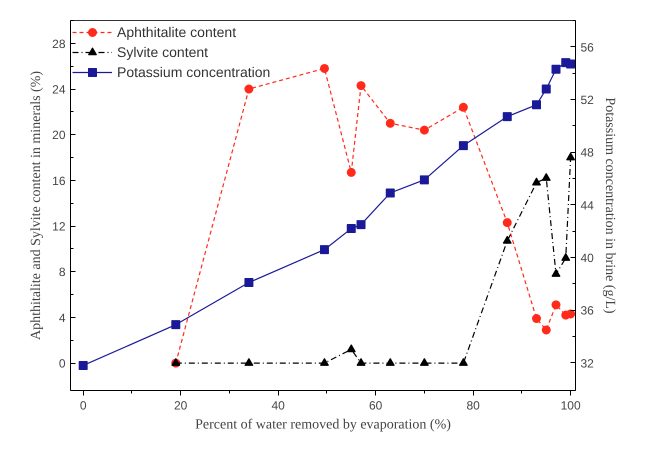 Image resolution: width=658 pixels, height=451 pixels. What do you see at coordinates (473, 405) in the screenshot?
I see `x-tick-label: 80` at bounding box center [473, 405].